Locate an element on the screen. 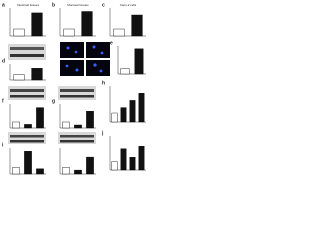  blot-d is located at coordinates (27, 52).